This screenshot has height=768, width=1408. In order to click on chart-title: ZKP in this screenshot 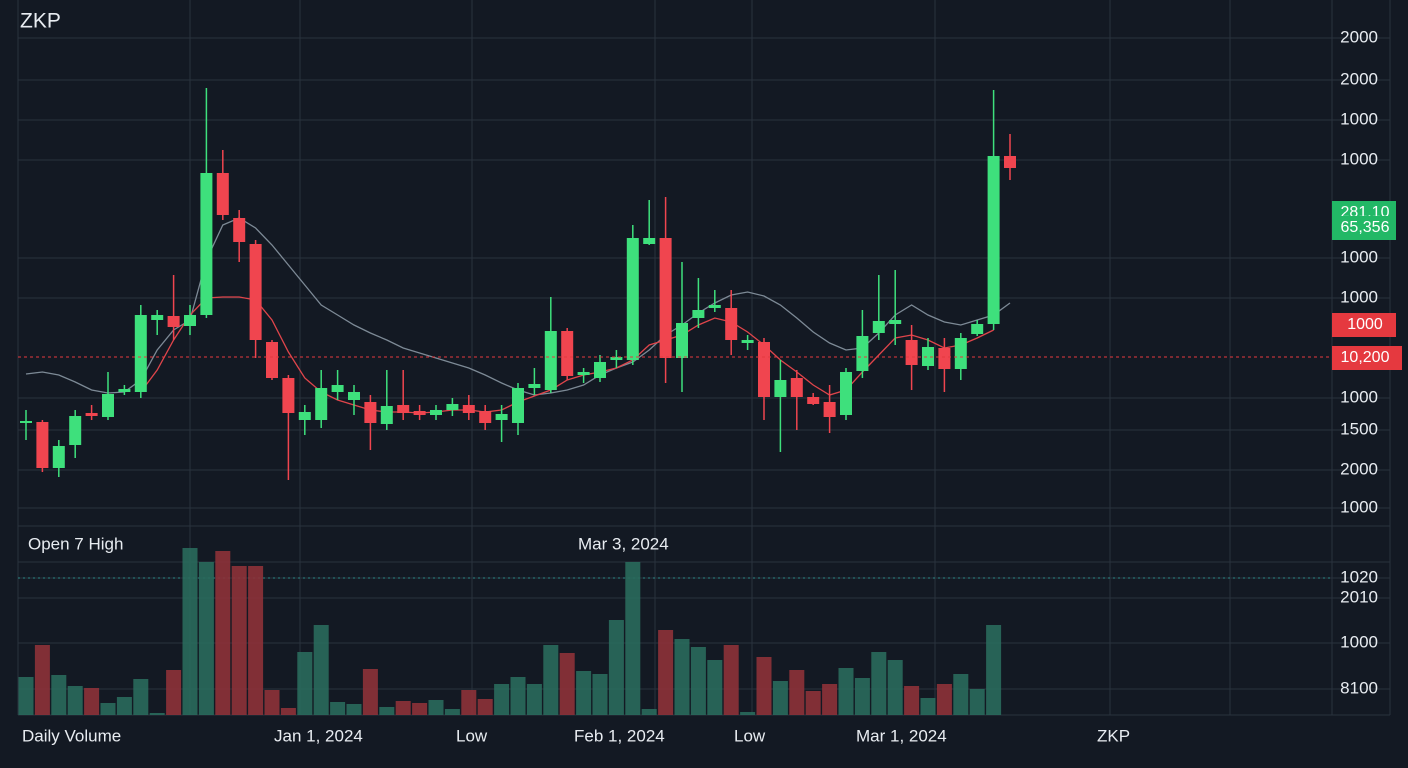, I will do `click(40, 21)`.